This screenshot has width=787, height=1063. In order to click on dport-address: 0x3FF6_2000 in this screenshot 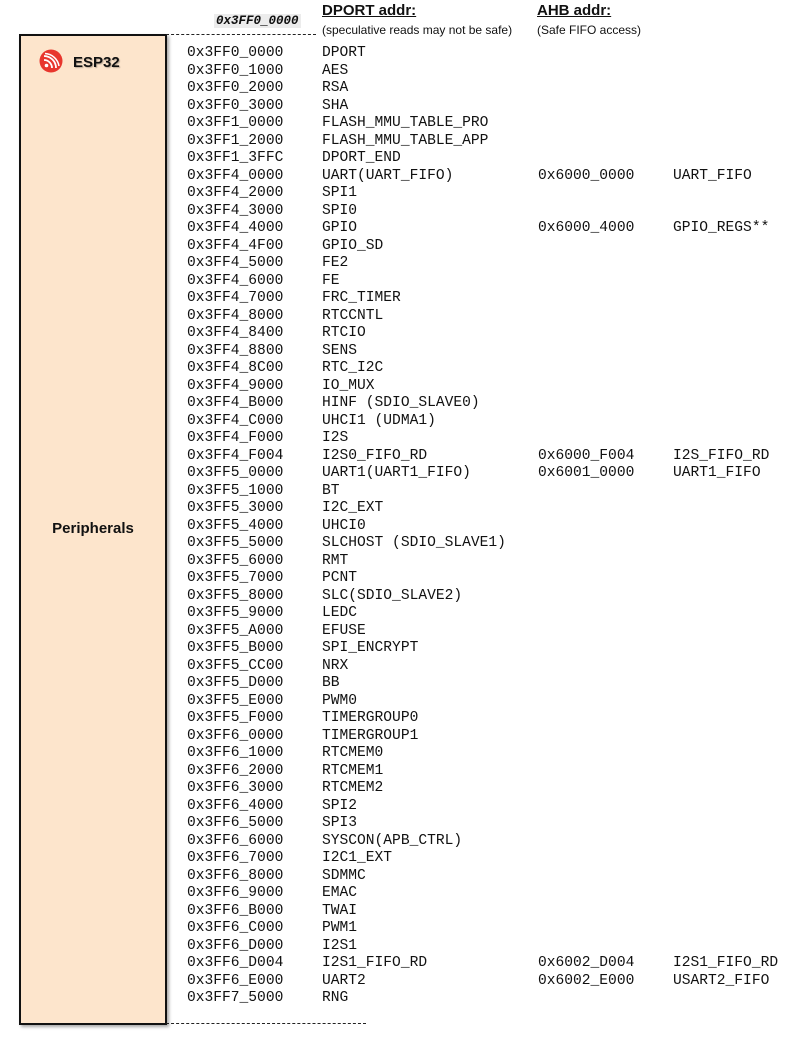, I will do `click(235, 770)`.